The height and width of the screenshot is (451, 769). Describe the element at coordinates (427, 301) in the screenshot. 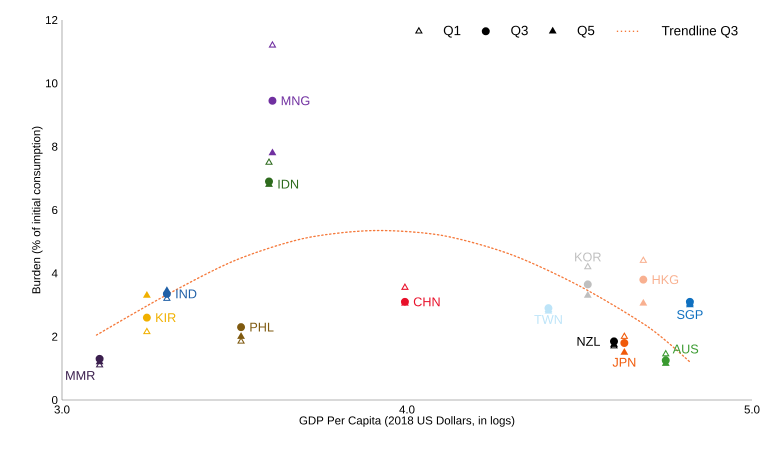

I see `annotation: CHN` at that location.